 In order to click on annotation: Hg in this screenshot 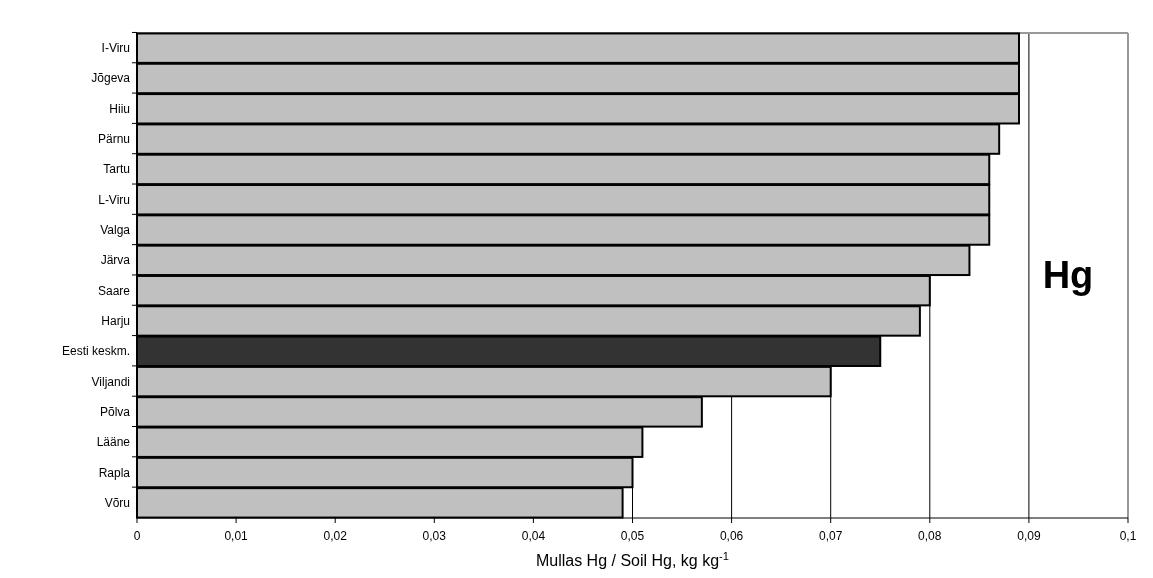, I will do `click(1068, 275)`.